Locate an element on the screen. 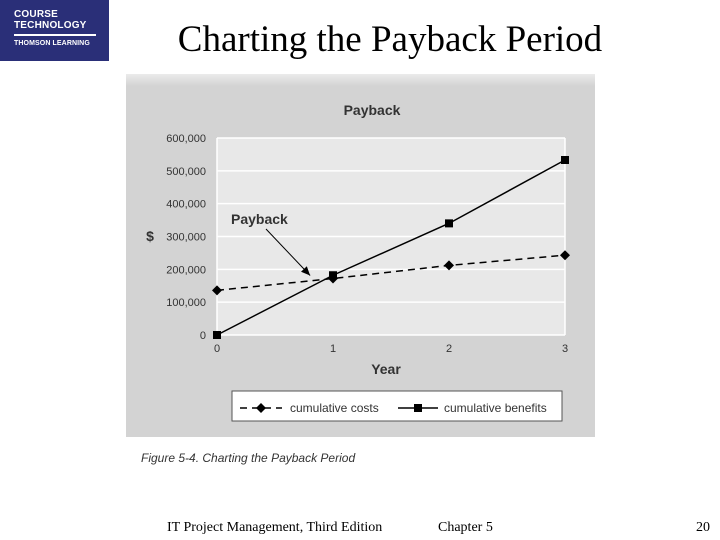 The height and width of the screenshot is (540, 720). figure-caption: Figure 5-4. Charting the Payback Period is located at coordinates (248, 458).